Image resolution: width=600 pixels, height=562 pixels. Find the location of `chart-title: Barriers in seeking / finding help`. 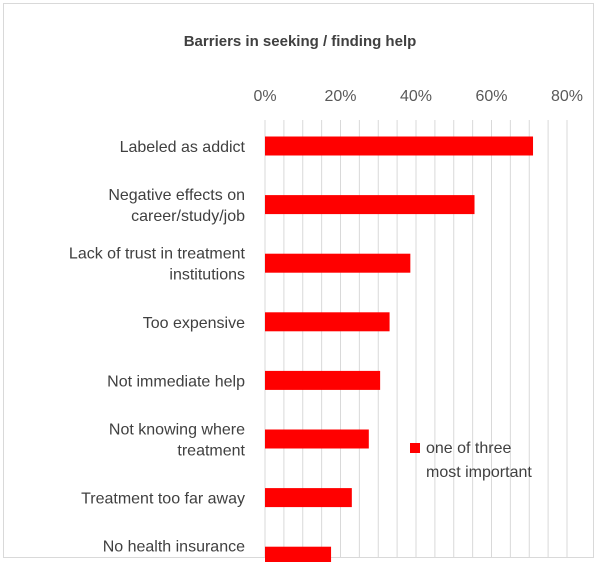

chart-title: Barriers in seeking / finding help is located at coordinates (300, 41).